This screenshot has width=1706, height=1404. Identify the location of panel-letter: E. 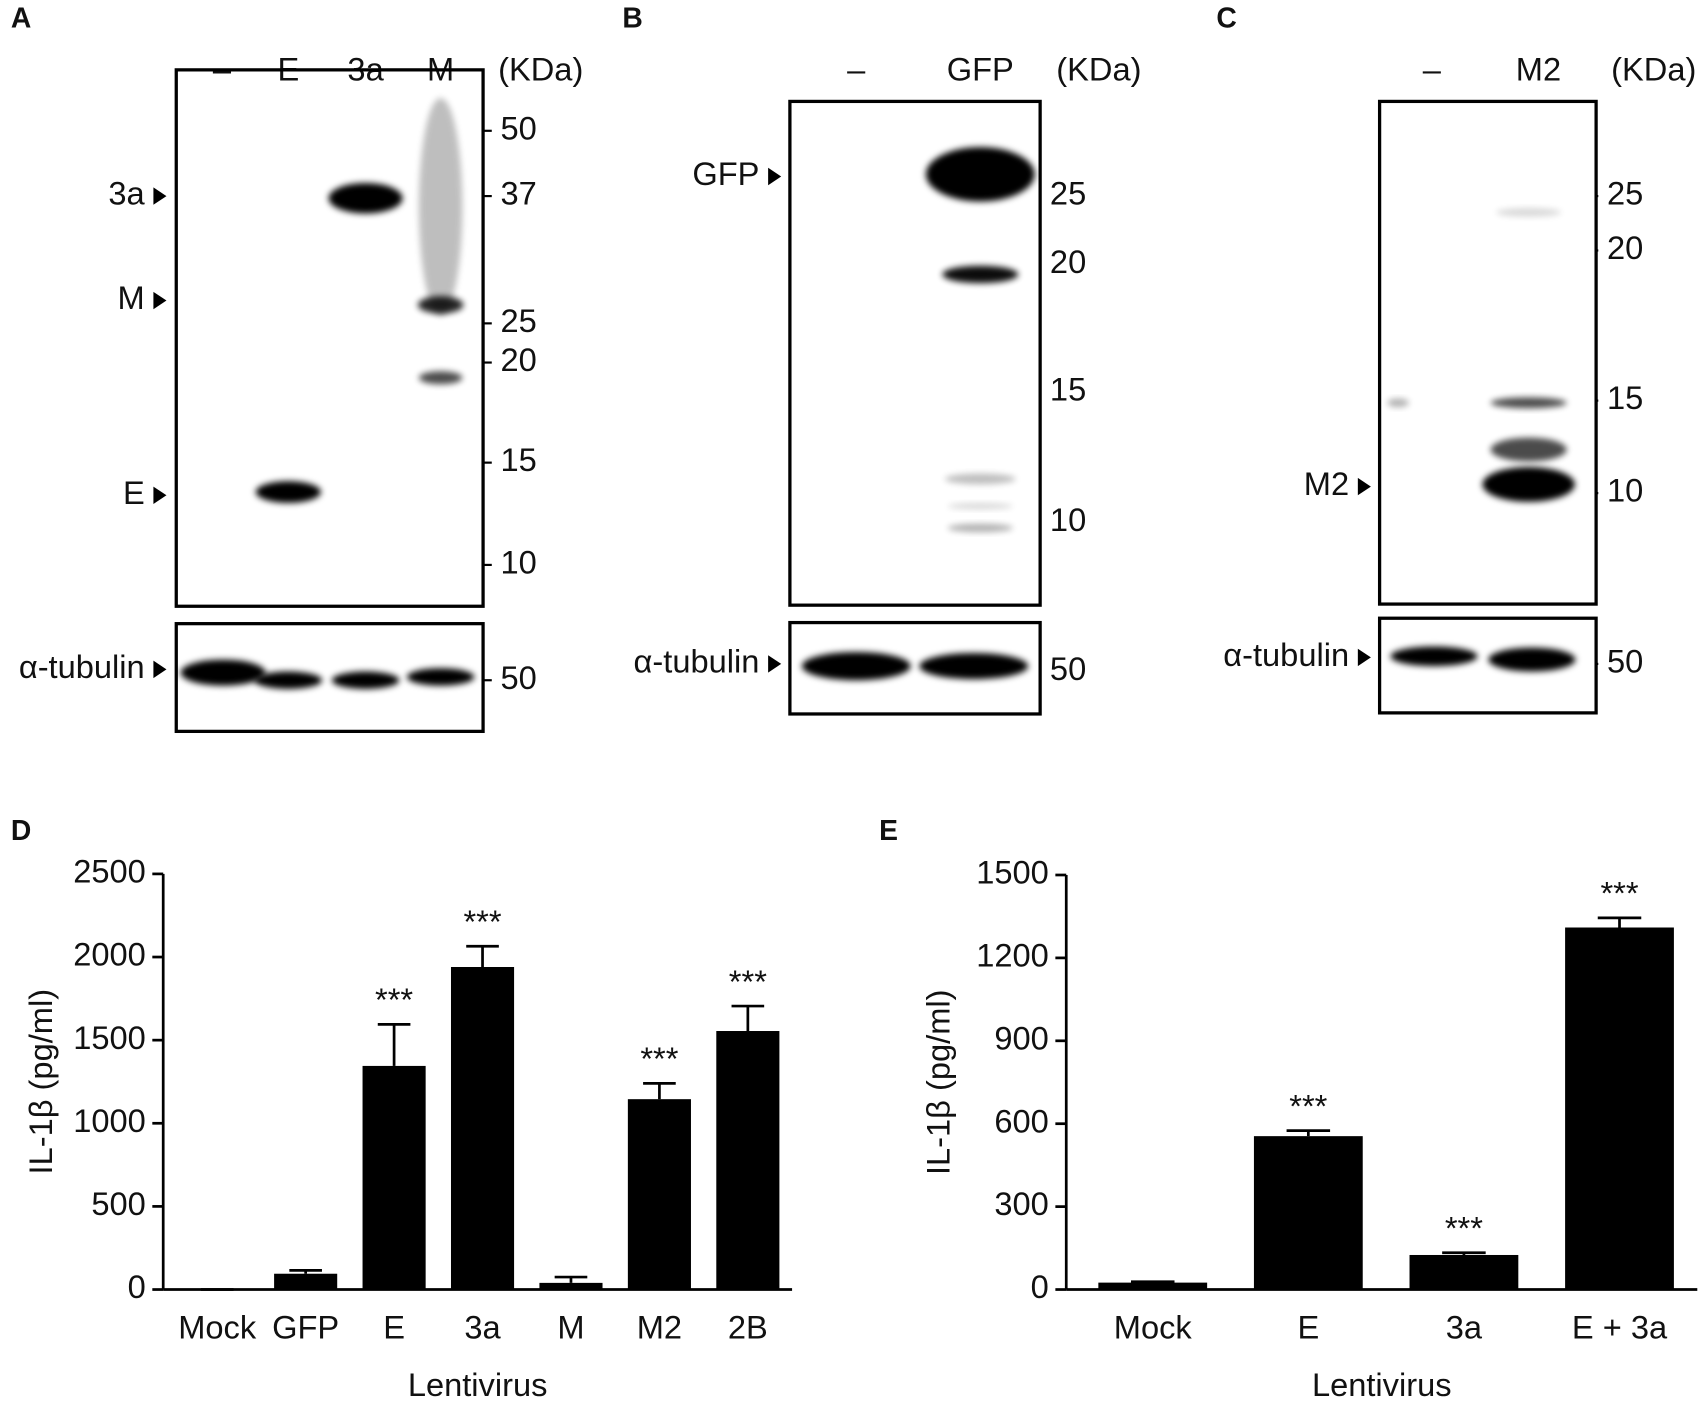
(888, 830).